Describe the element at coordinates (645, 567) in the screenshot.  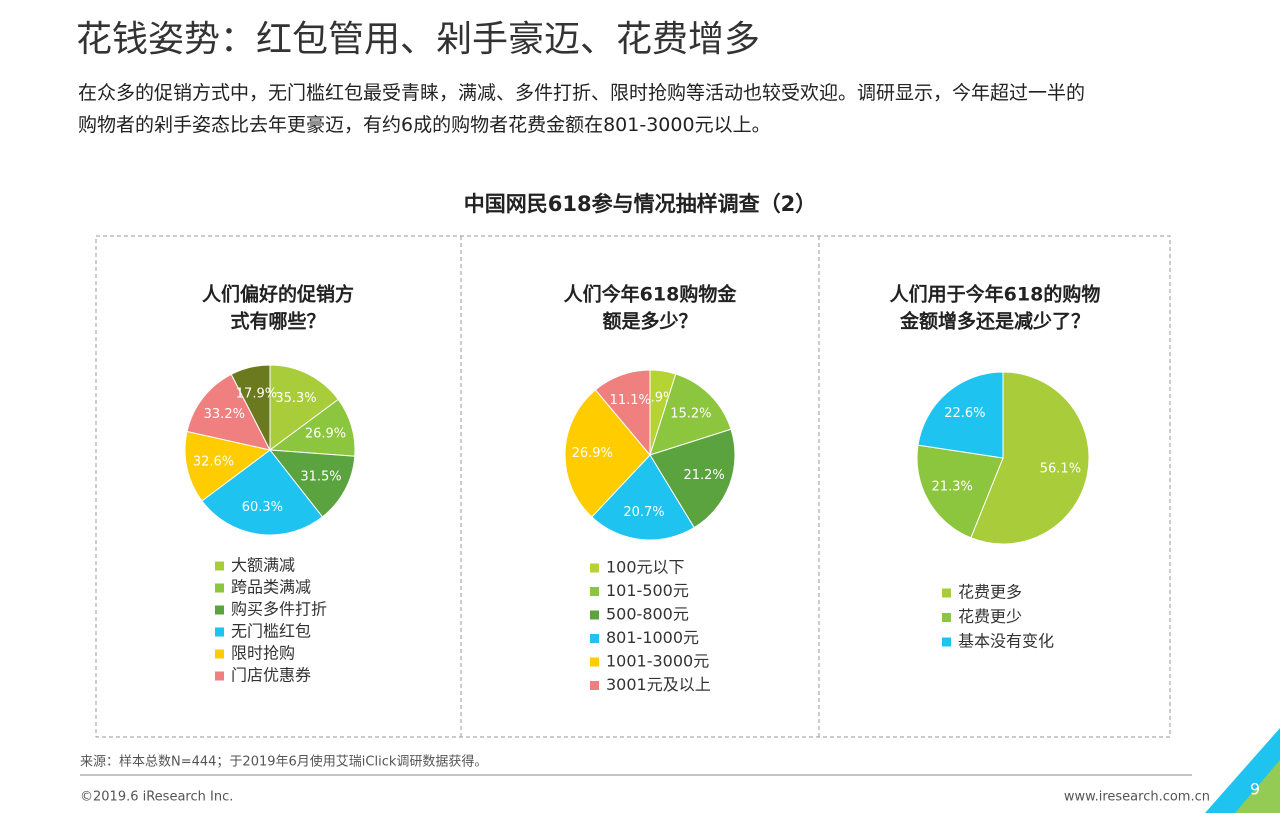
I see `legend-label: 100元以下` at that location.